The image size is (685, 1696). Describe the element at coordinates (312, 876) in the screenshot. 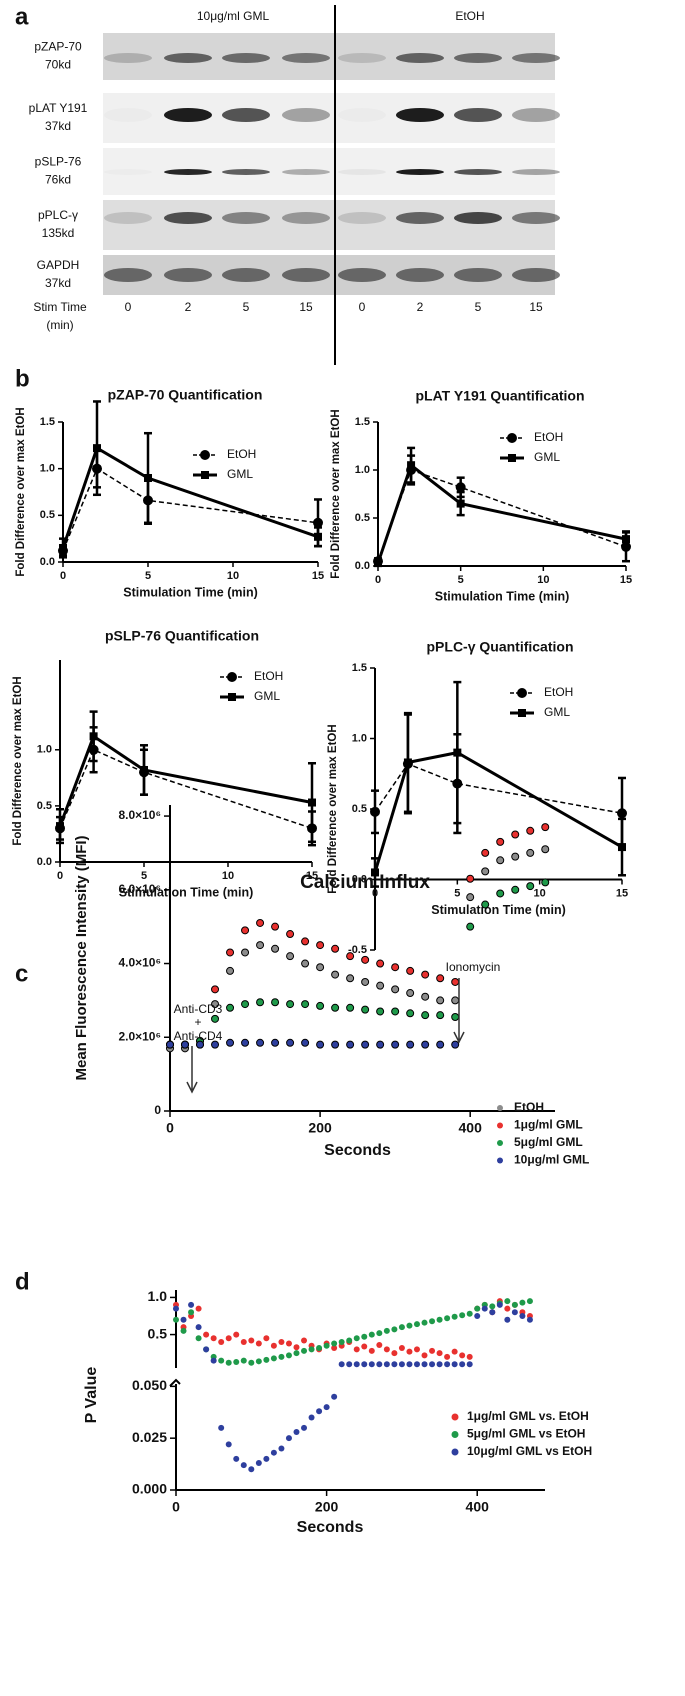

I see `x-tick-label: 15` at that location.